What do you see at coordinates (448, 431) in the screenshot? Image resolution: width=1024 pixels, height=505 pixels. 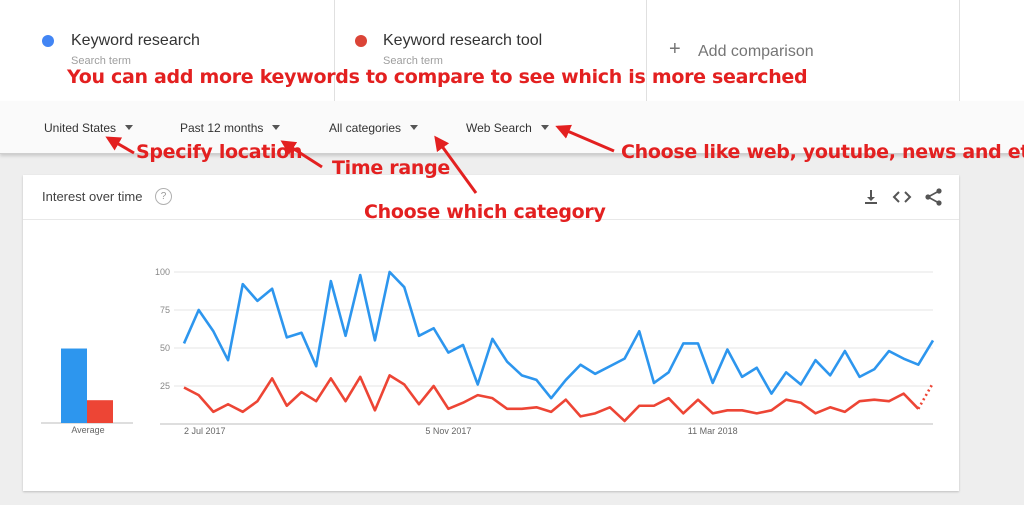 I see `x-tick-label: 5 Nov 2017` at bounding box center [448, 431].